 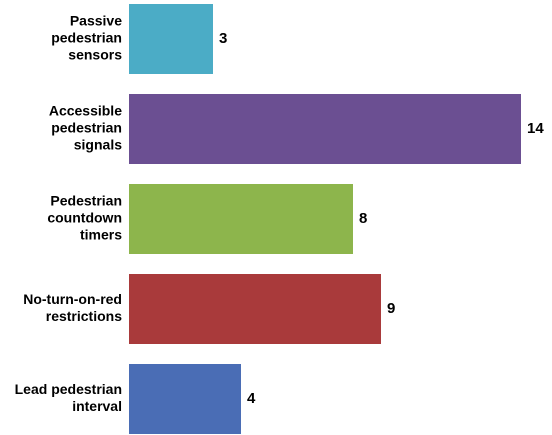 What do you see at coordinates (363, 218) in the screenshot?
I see `value-label: 8` at bounding box center [363, 218].